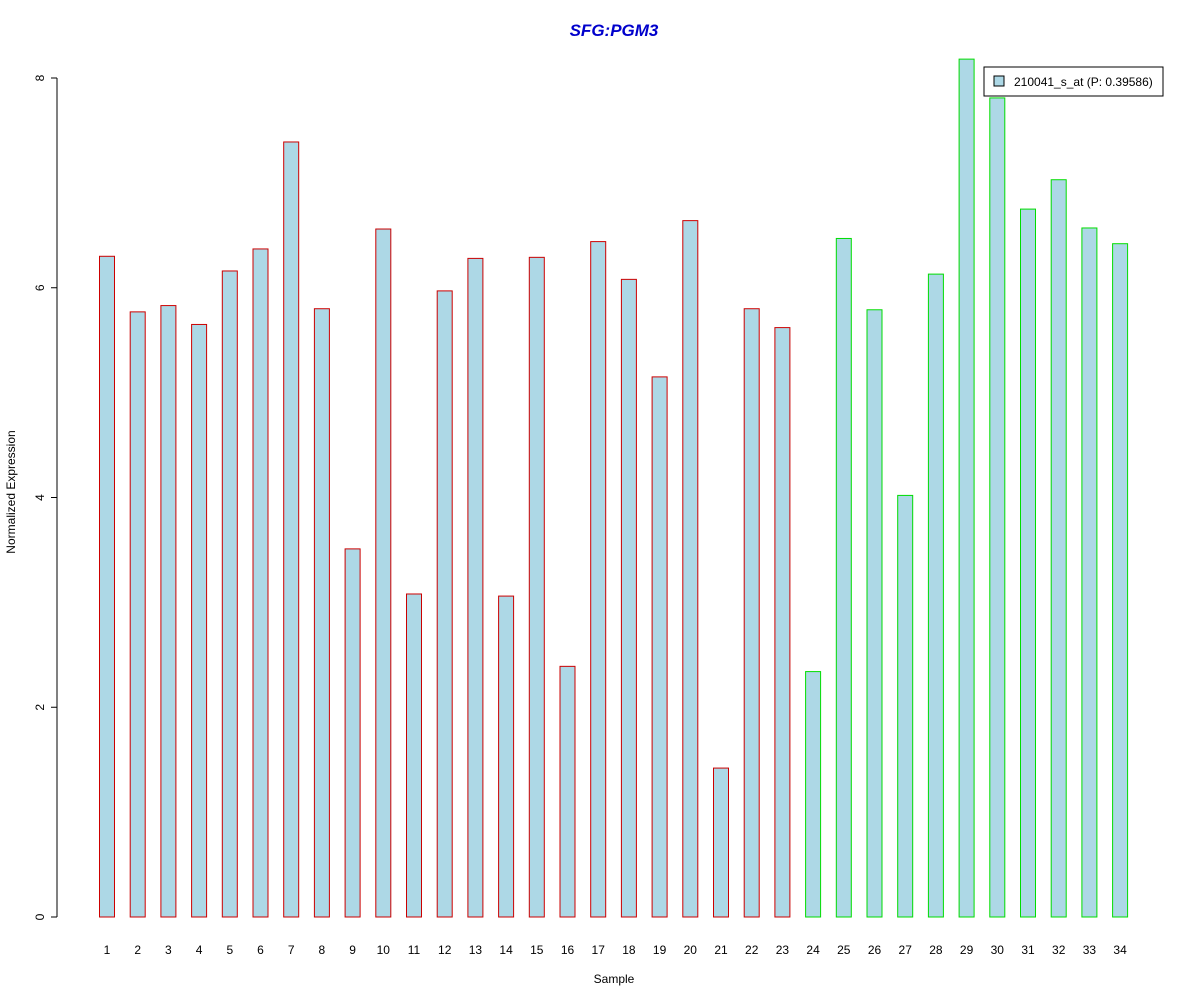 The height and width of the screenshot is (1000, 1200). What do you see at coordinates (506, 950) in the screenshot?
I see `x-tick-label: 14` at bounding box center [506, 950].